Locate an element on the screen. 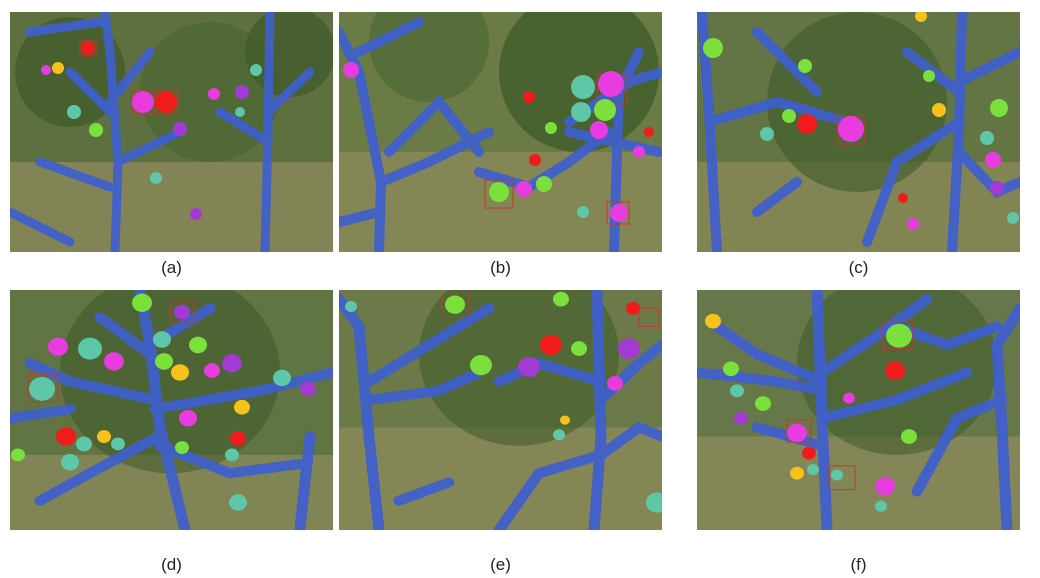 This screenshot has width=1040, height=578. panel-a-image is located at coordinates (171, 132).